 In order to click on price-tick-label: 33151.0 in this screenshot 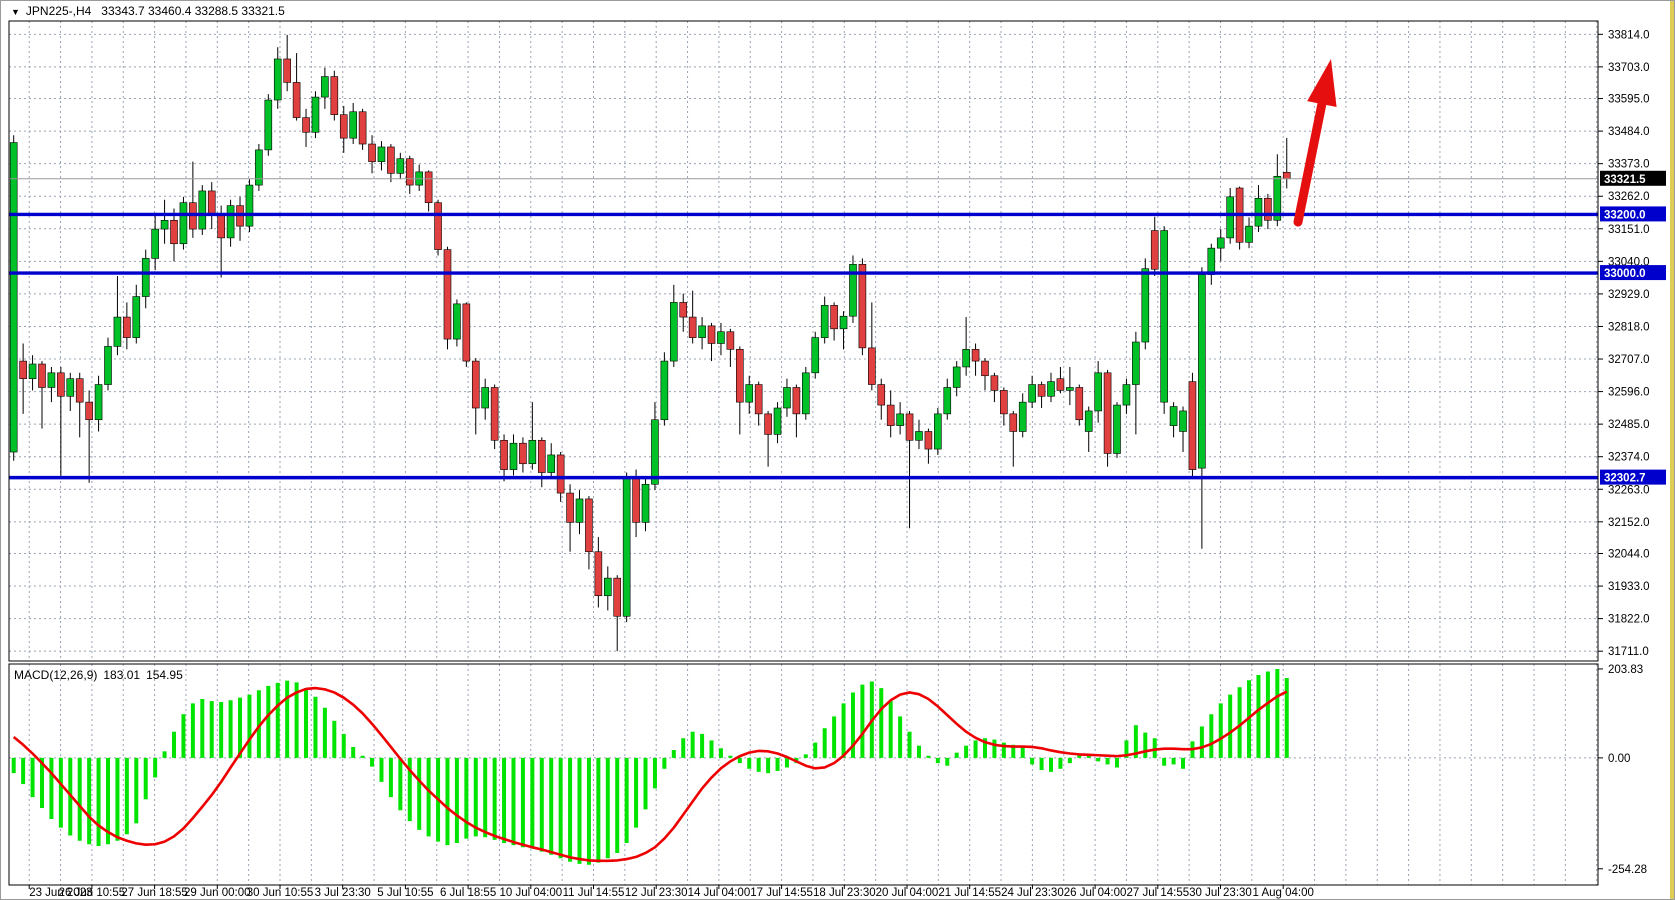, I will do `click(1629, 230)`.